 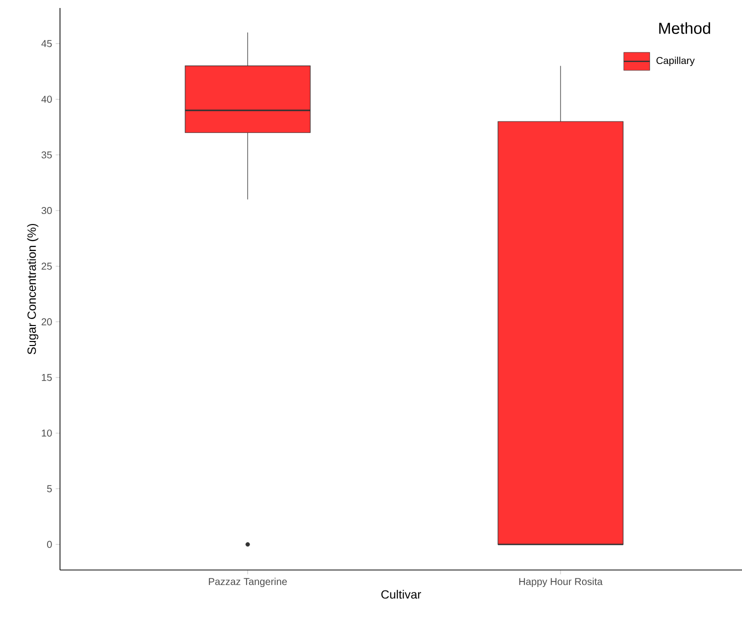 I want to click on legend-title: Method, so click(x=684, y=28).